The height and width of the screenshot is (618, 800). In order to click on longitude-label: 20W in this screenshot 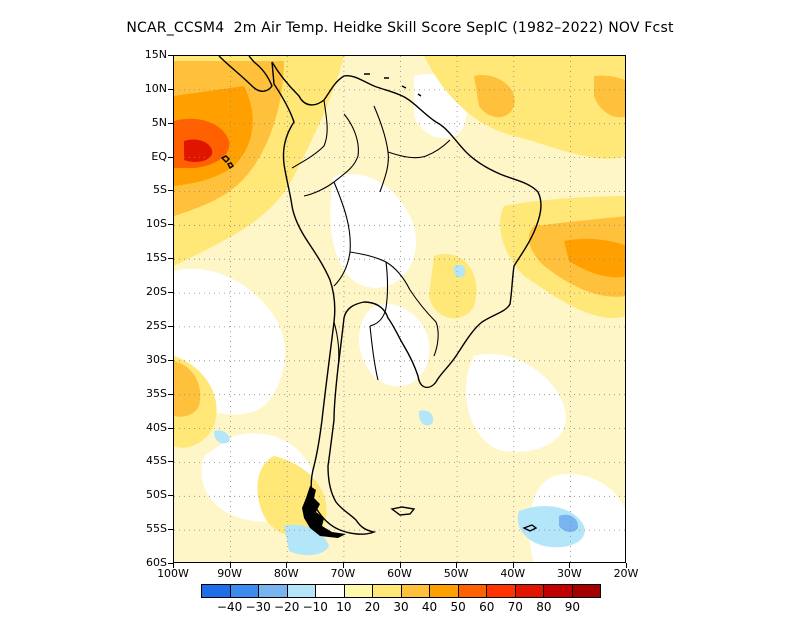, I will do `click(626, 573)`.